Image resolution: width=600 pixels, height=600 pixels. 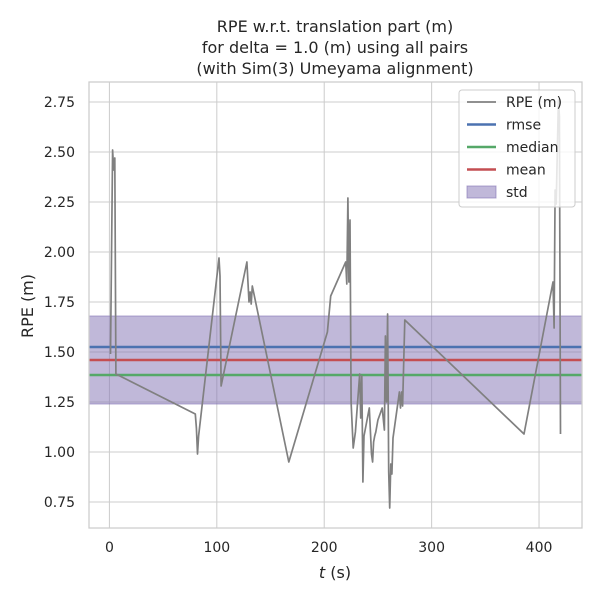 I want to click on legend-swatch-std, so click(x=481, y=192).